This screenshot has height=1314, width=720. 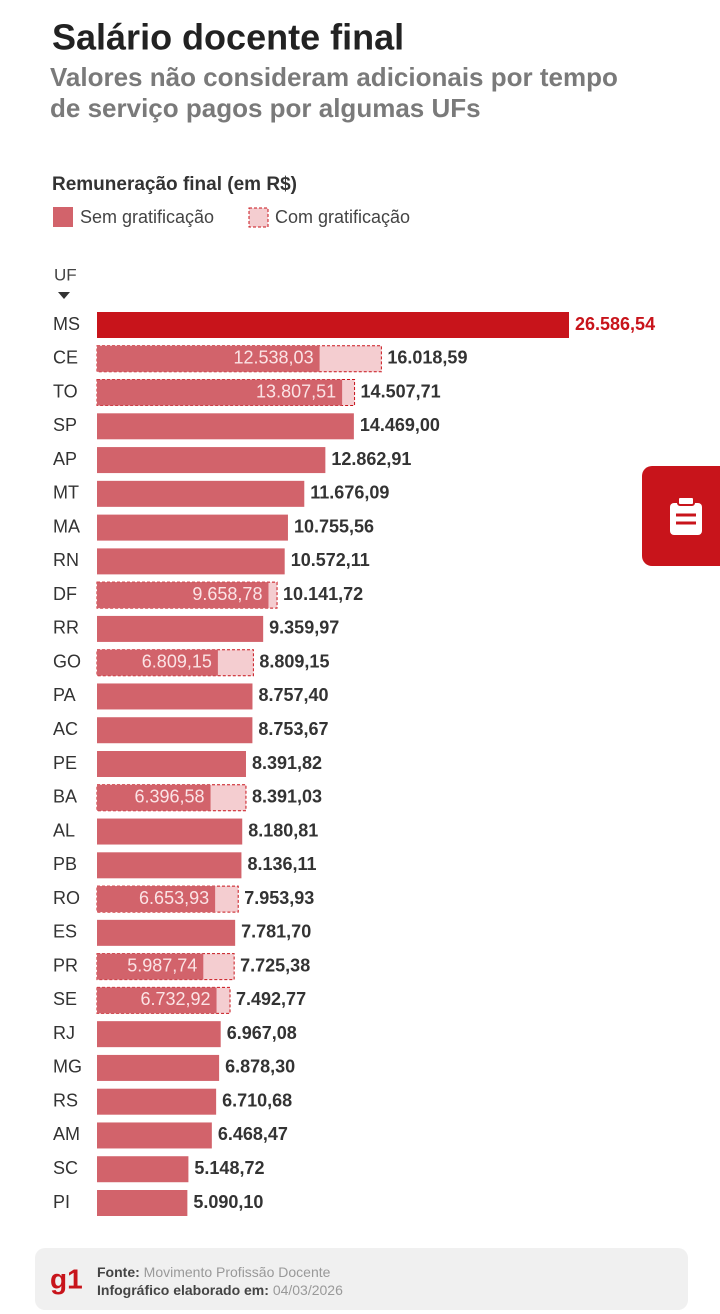 I want to click on footer-box, so click(x=361, y=1279).